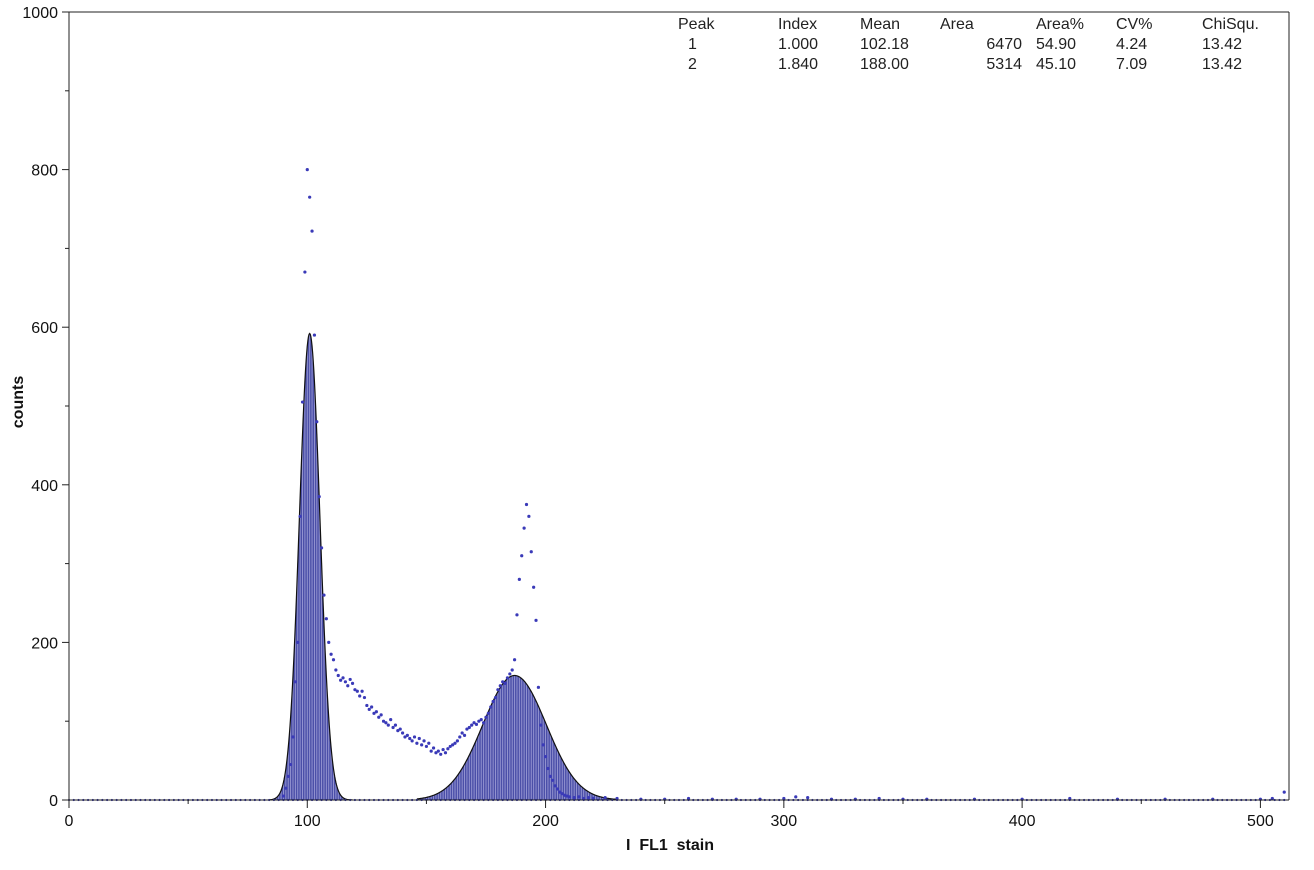 The width and height of the screenshot is (1314, 870). I want to click on stats-row: 2 1.840 188.00 5314 45.10 7.09 13.42, so click(982, 65).